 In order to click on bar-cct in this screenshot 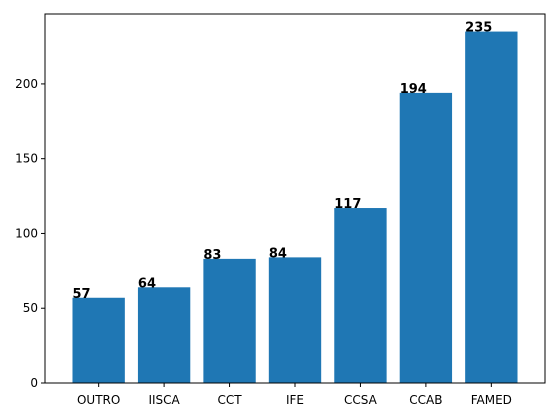, I will do `click(229, 320)`.